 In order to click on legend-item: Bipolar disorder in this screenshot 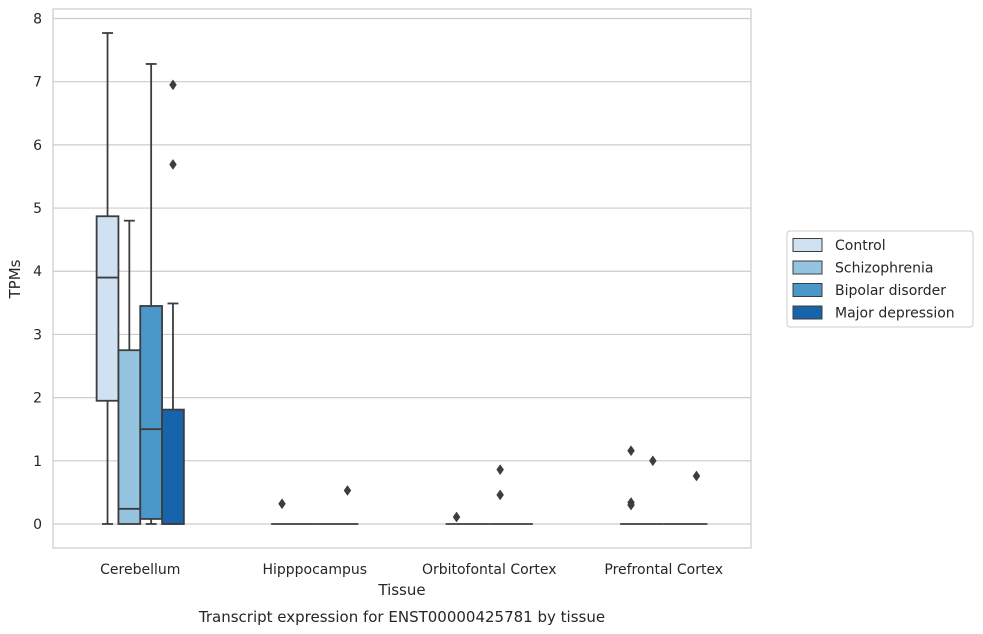, I will do `click(869, 291)`.